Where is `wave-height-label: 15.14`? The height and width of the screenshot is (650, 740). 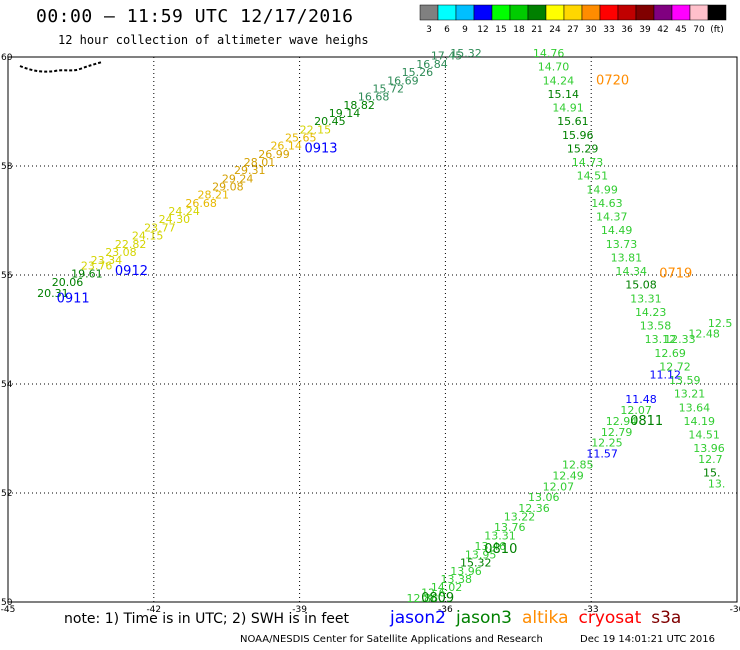
wave-height-label: 15.14 is located at coordinates (563, 94).